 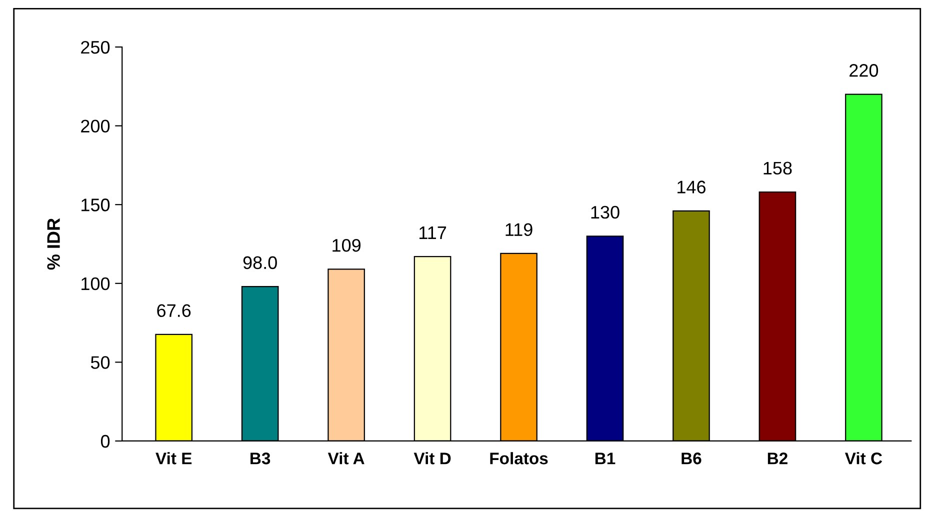 I want to click on data-label: 158, so click(x=778, y=168).